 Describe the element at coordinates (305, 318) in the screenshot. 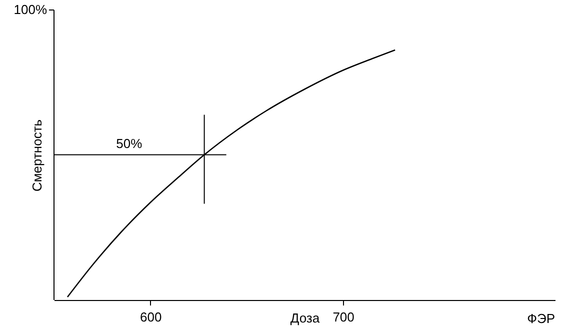

I see `x-axis-title: Доза` at that location.